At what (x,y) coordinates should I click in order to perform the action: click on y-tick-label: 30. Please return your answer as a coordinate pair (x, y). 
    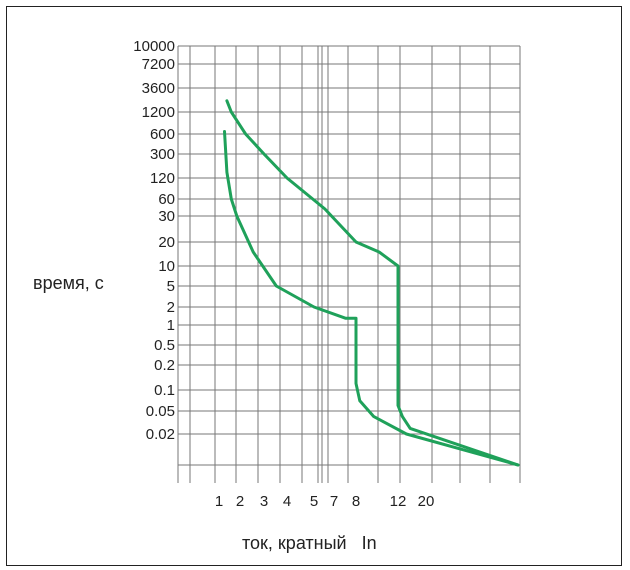
    Looking at the image, I should click on (166, 216).